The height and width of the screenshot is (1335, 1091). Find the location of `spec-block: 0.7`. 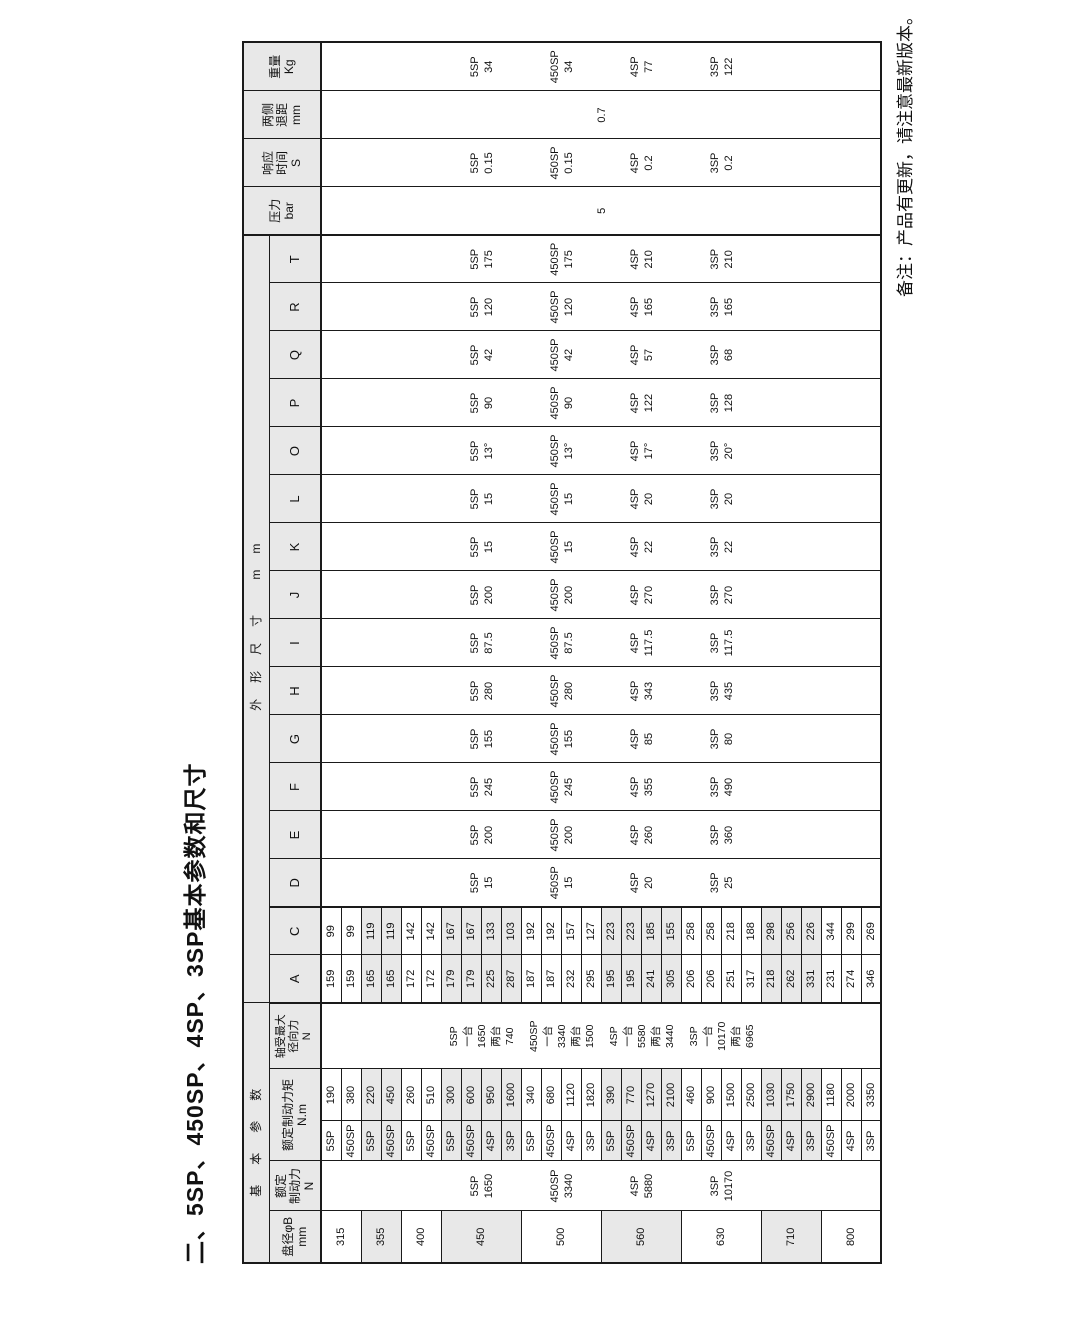

spec-block: 0.7 is located at coordinates (602, 115).